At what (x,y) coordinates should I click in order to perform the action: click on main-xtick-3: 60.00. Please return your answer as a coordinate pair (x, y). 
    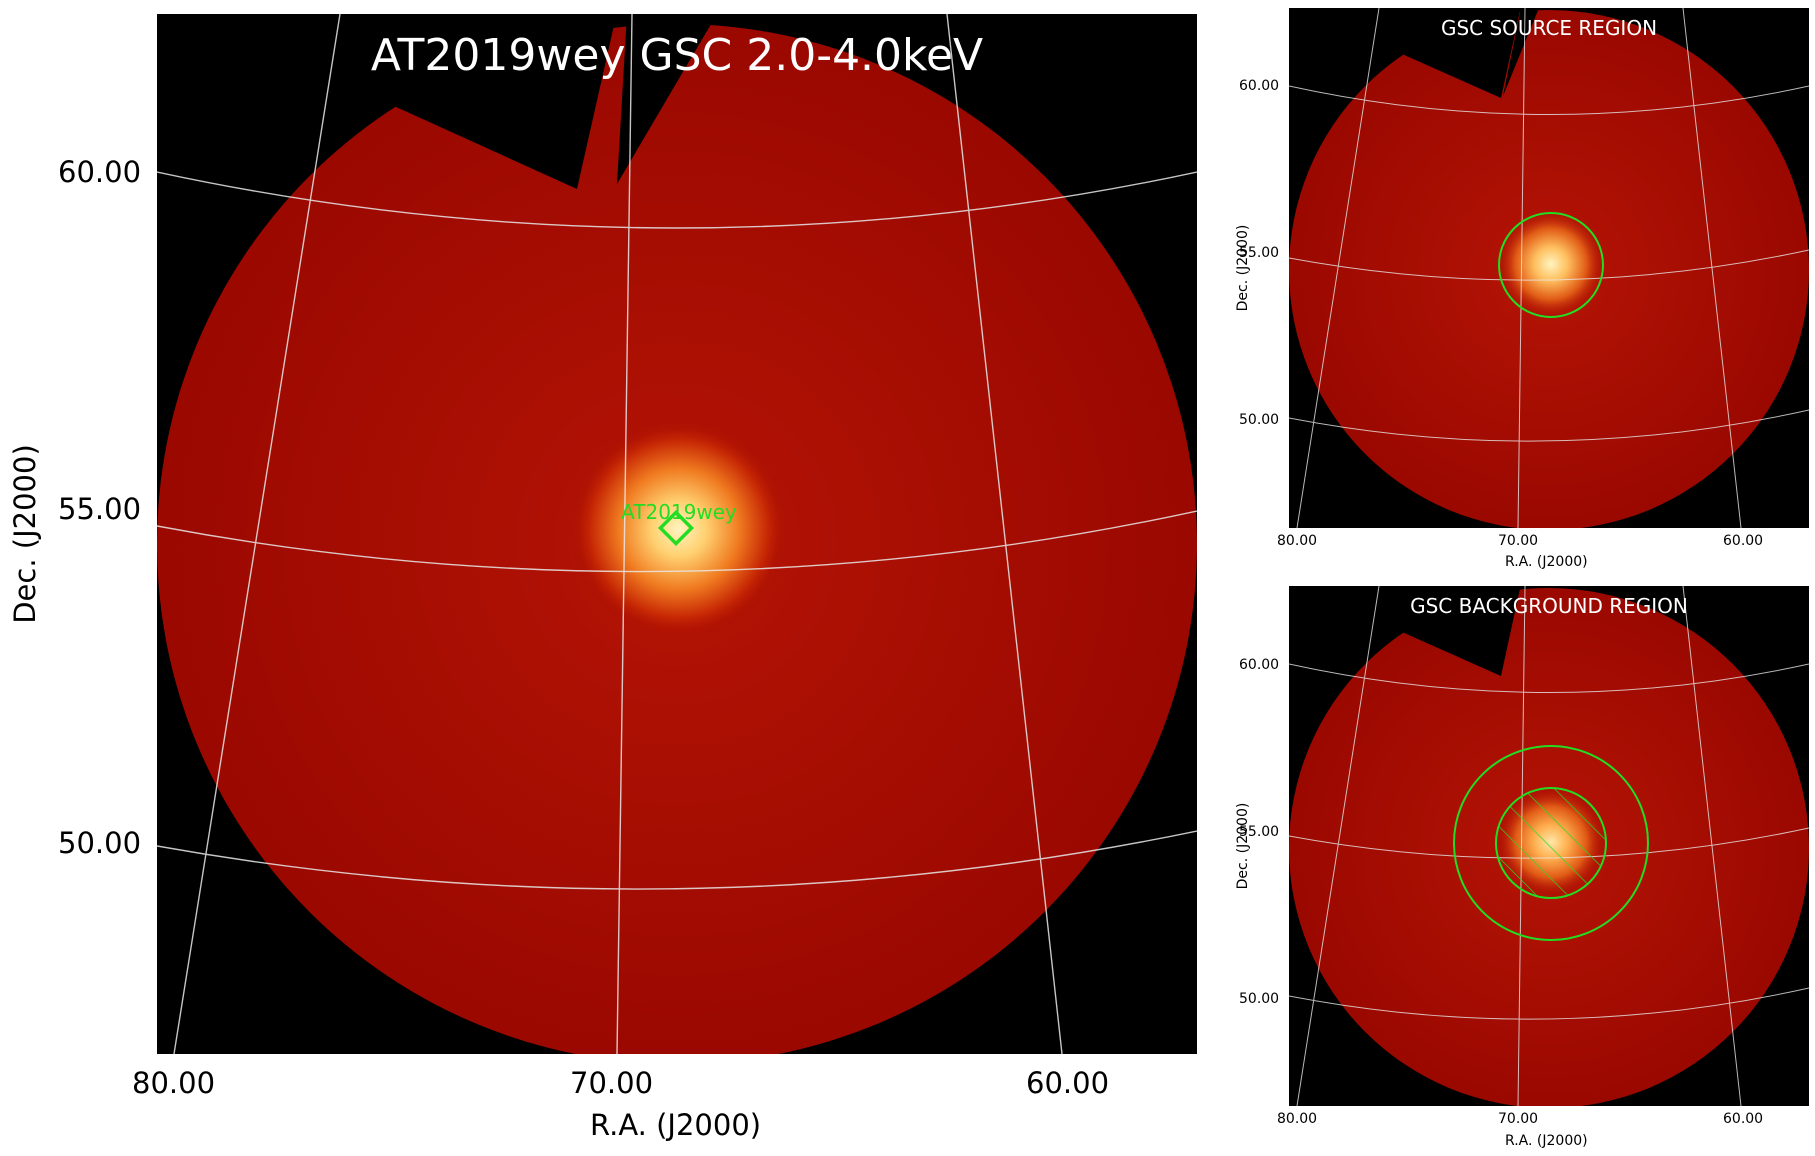
    Looking at the image, I should click on (1068, 1083).